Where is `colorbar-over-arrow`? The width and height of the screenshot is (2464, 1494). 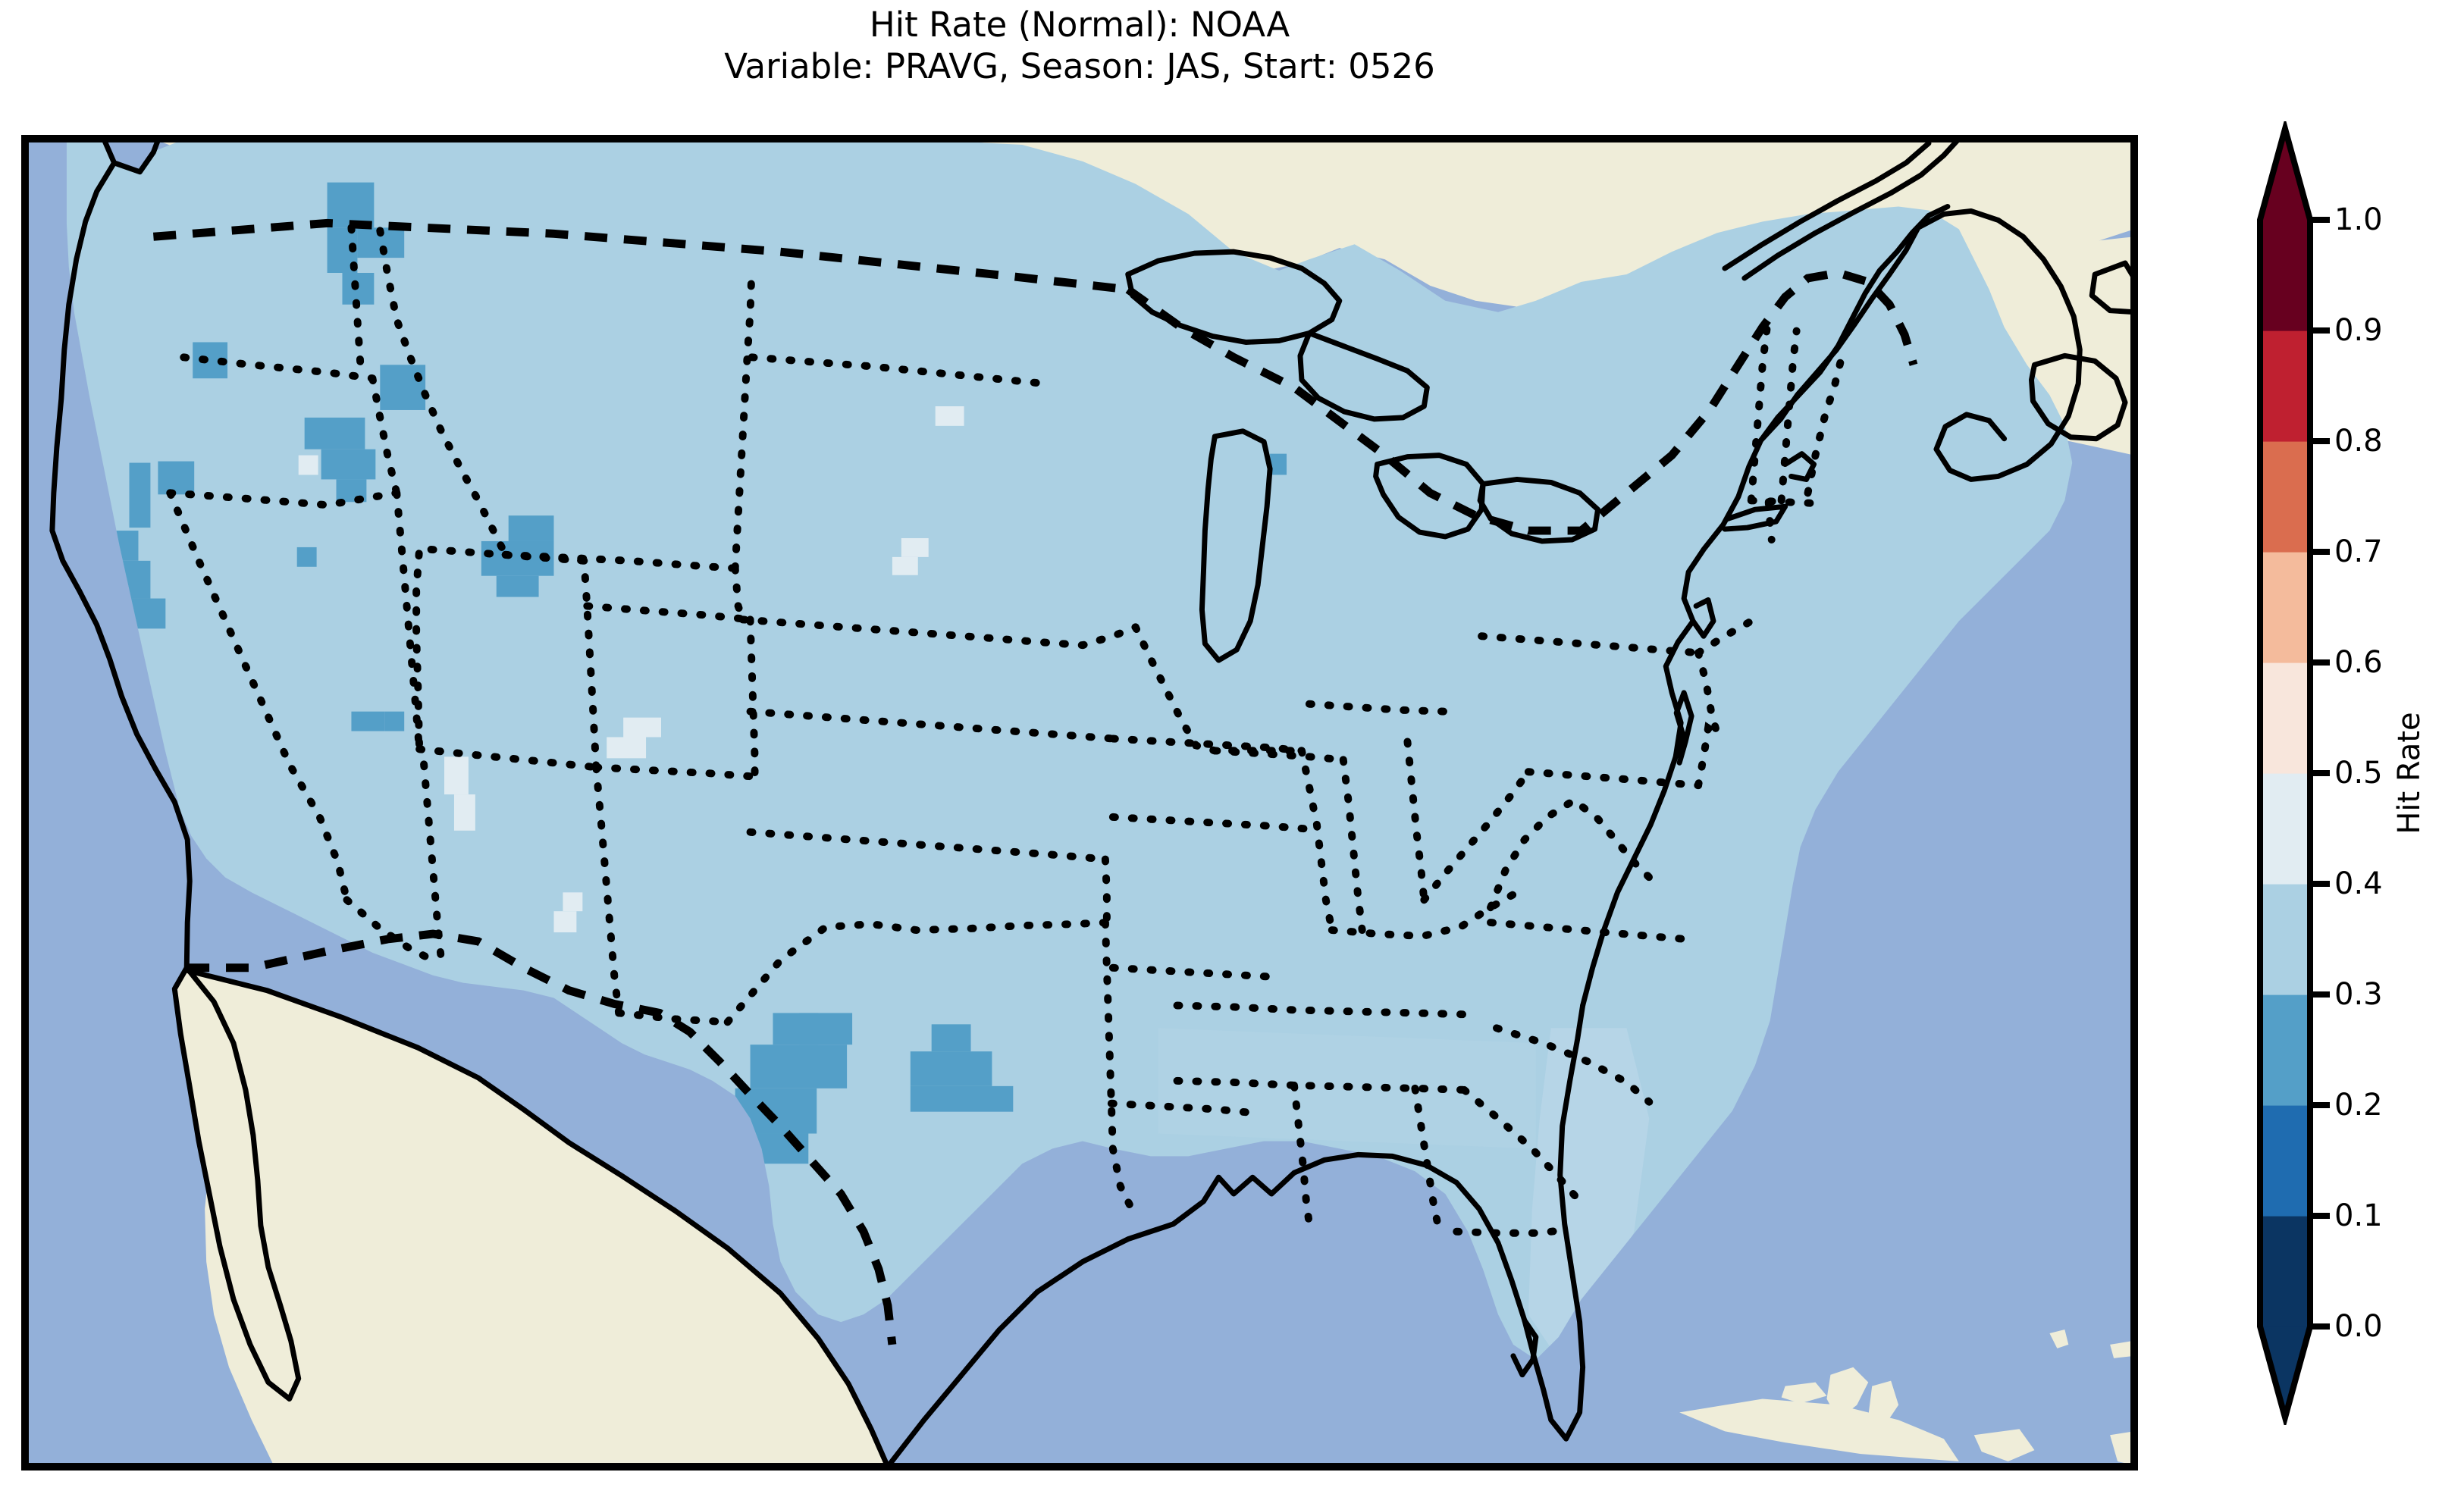
colorbar-over-arrow is located at coordinates (2285, 174).